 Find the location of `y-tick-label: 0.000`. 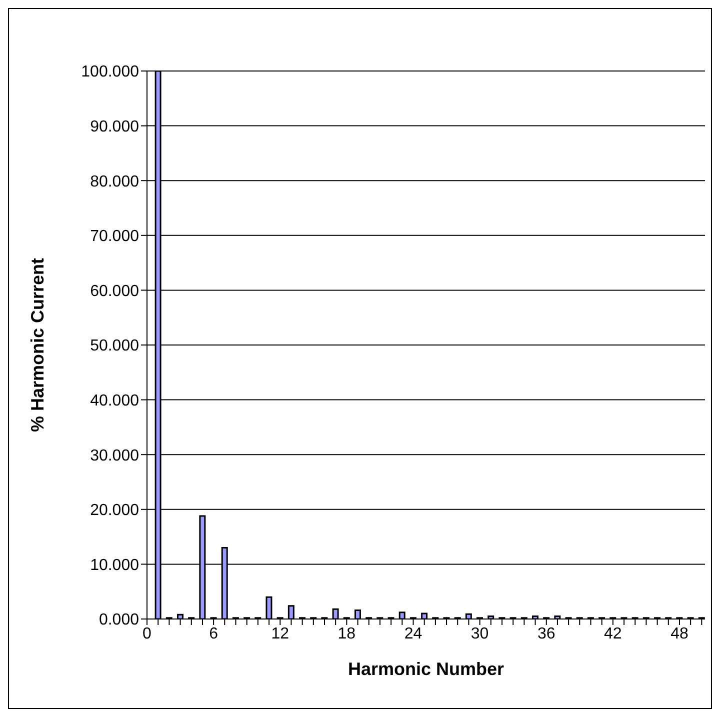

y-tick-label: 0.000 is located at coordinates (119, 620).